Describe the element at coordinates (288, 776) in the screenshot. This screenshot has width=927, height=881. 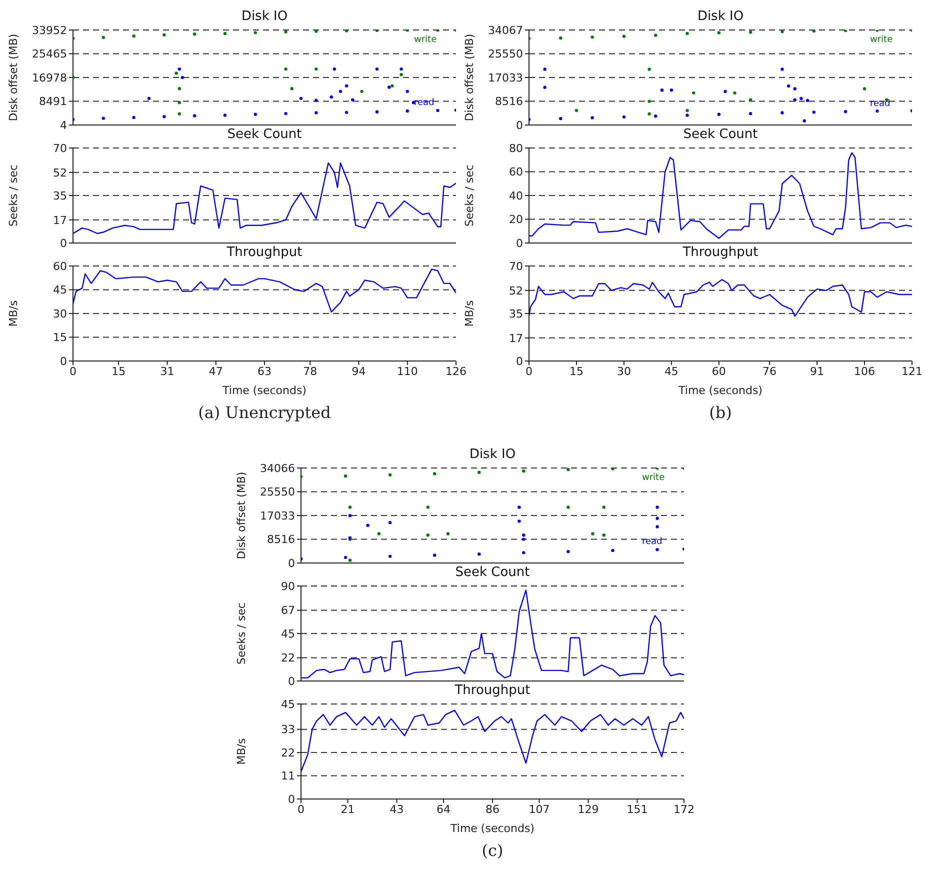
I see `y-tick-label: 11` at that location.